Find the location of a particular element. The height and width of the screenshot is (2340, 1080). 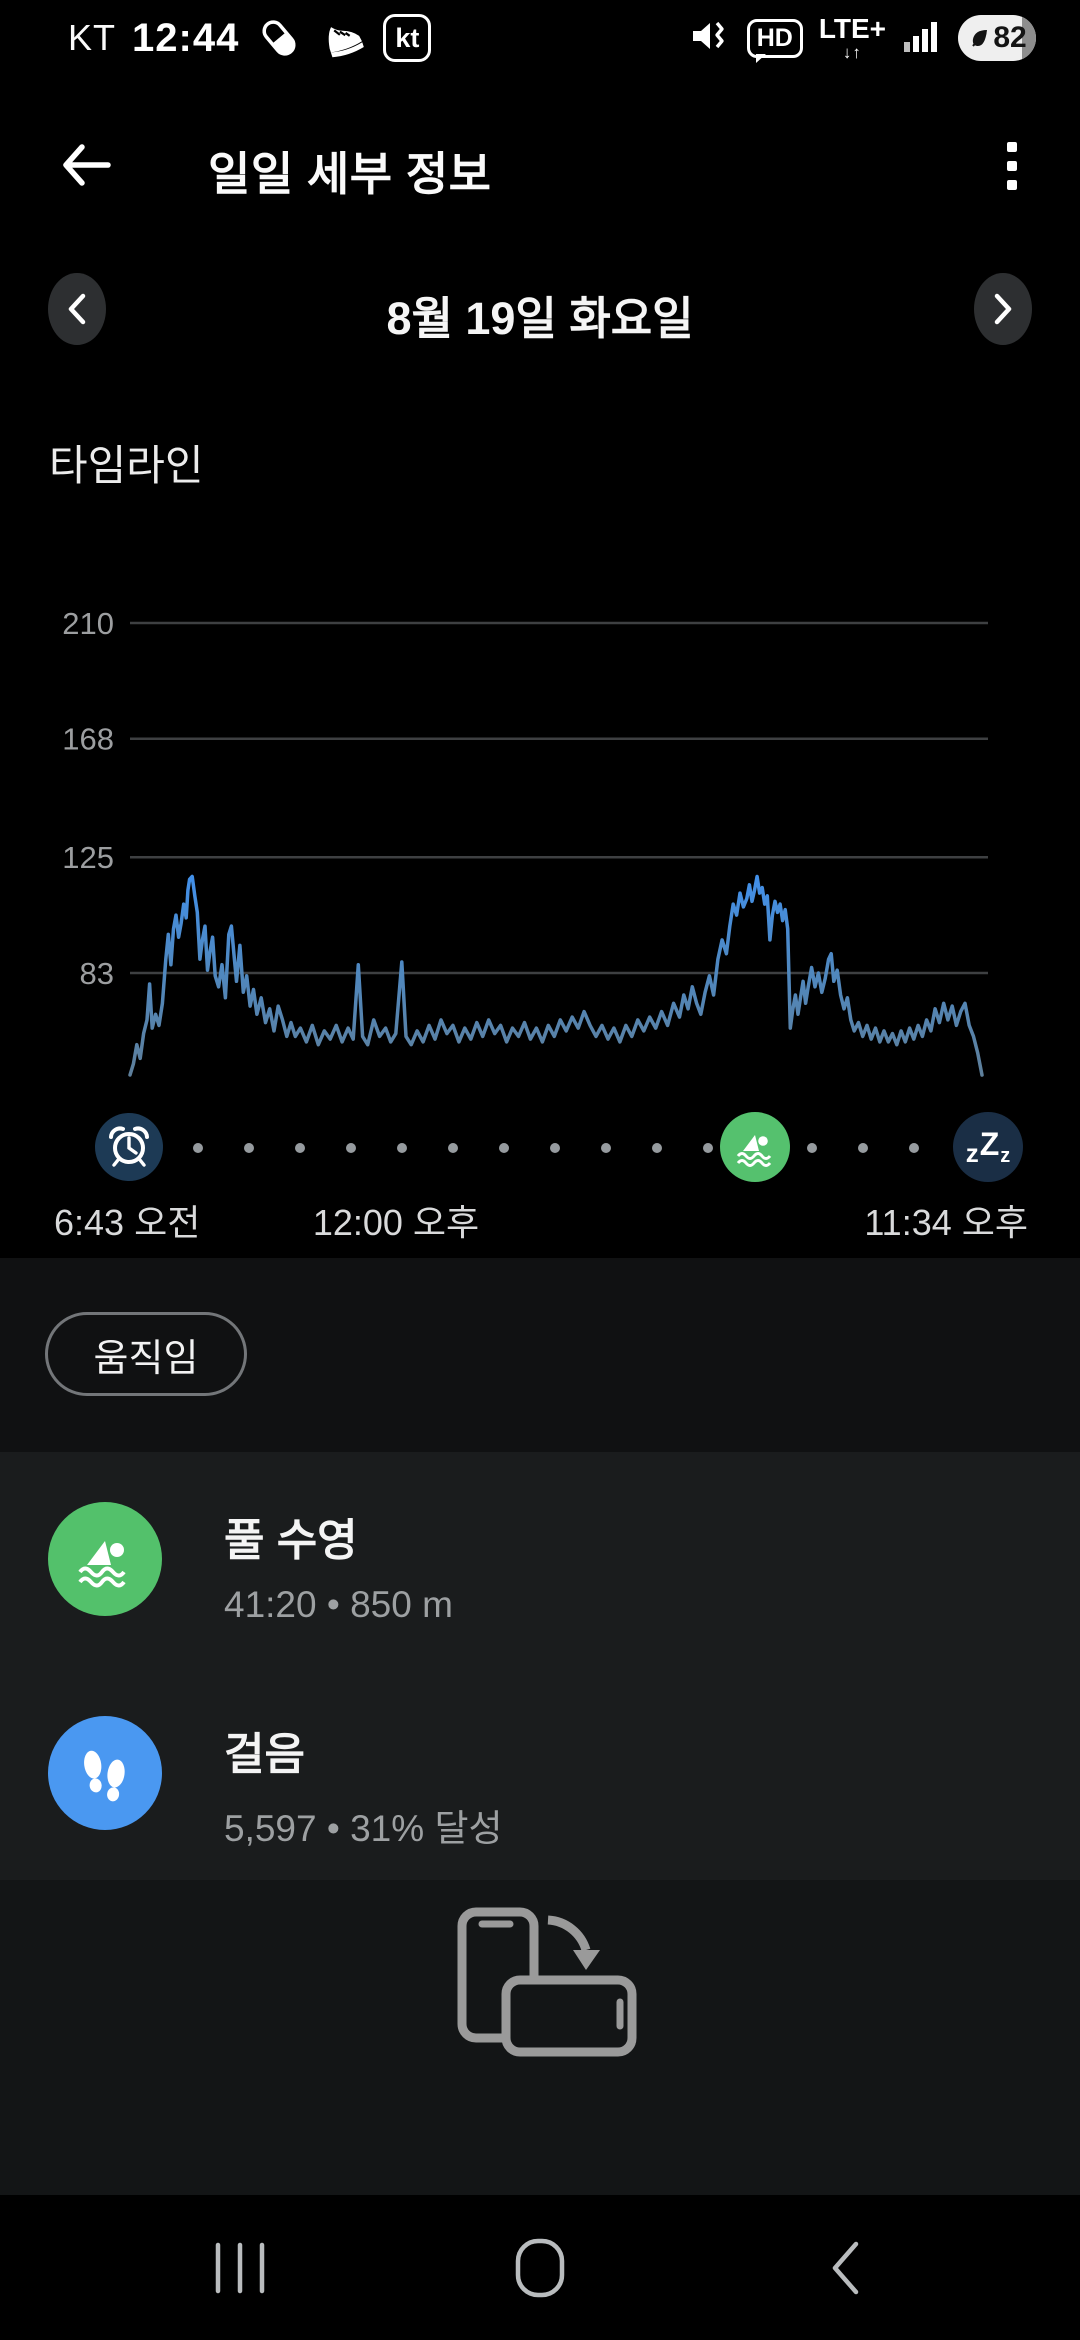

shoe-notification-icon is located at coordinates (343, 38).